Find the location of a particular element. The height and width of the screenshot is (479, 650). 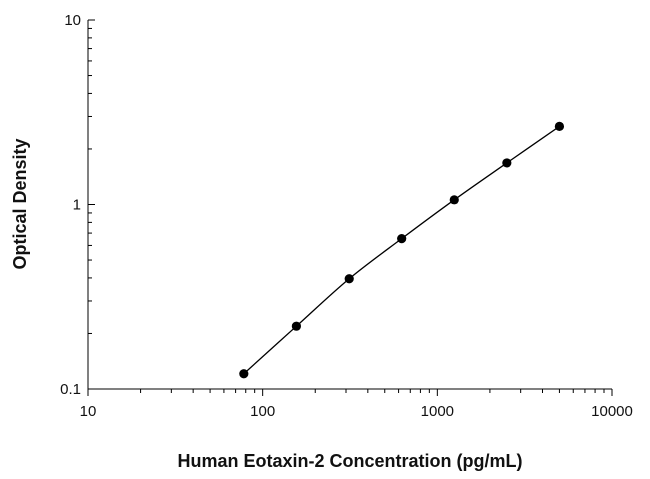

x-tick-label: 100 is located at coordinates (262, 411).